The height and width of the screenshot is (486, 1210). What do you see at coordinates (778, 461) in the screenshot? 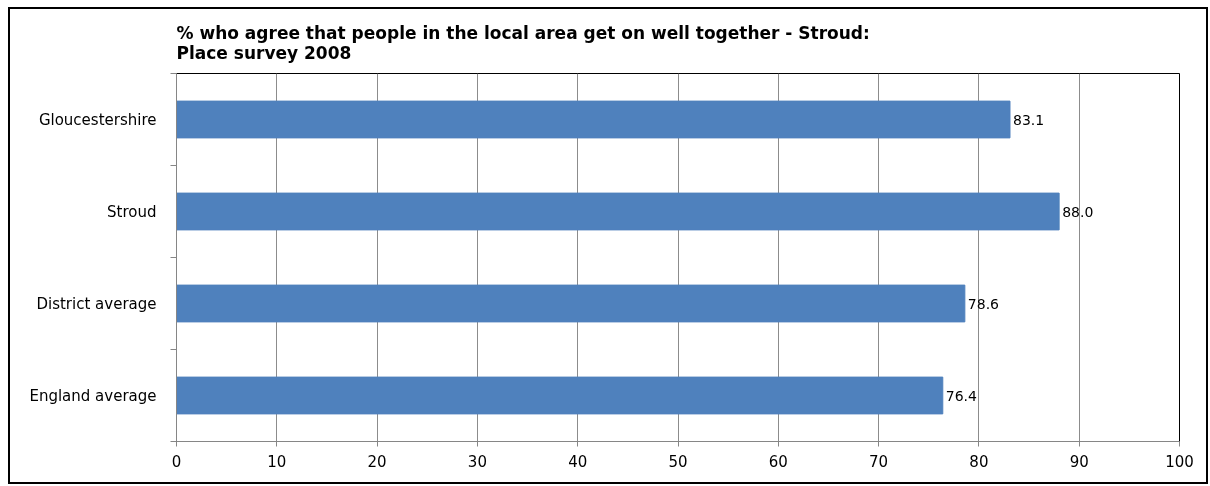
I see `x-tick-label: 60` at bounding box center [778, 461].